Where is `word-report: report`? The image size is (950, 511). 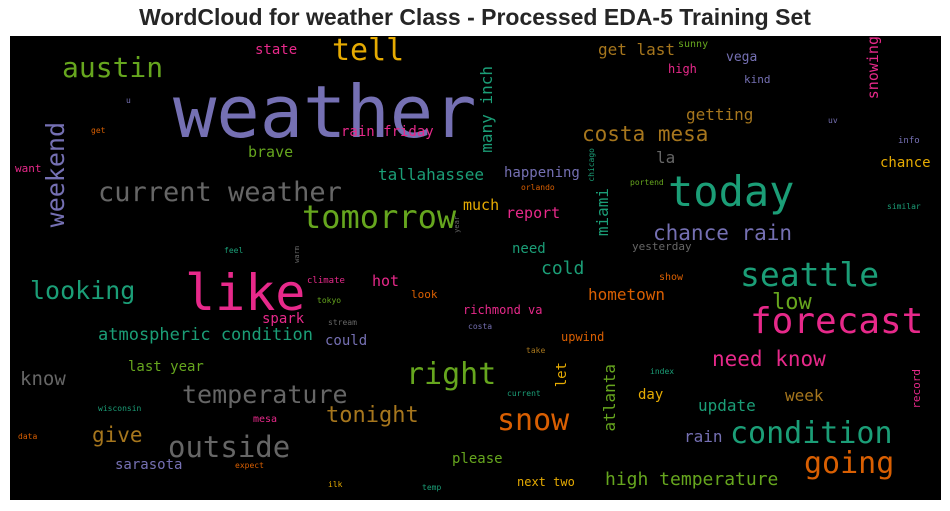 word-report: report is located at coordinates (533, 213).